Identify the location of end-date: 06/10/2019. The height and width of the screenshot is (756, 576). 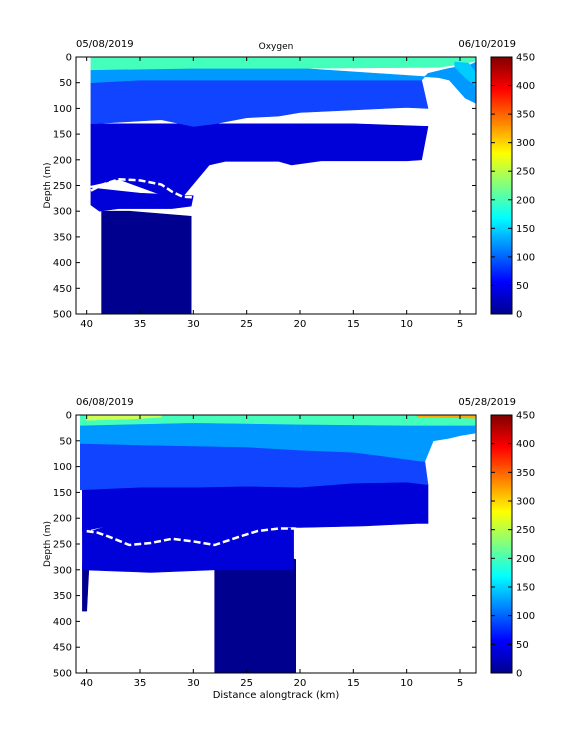
(487, 44).